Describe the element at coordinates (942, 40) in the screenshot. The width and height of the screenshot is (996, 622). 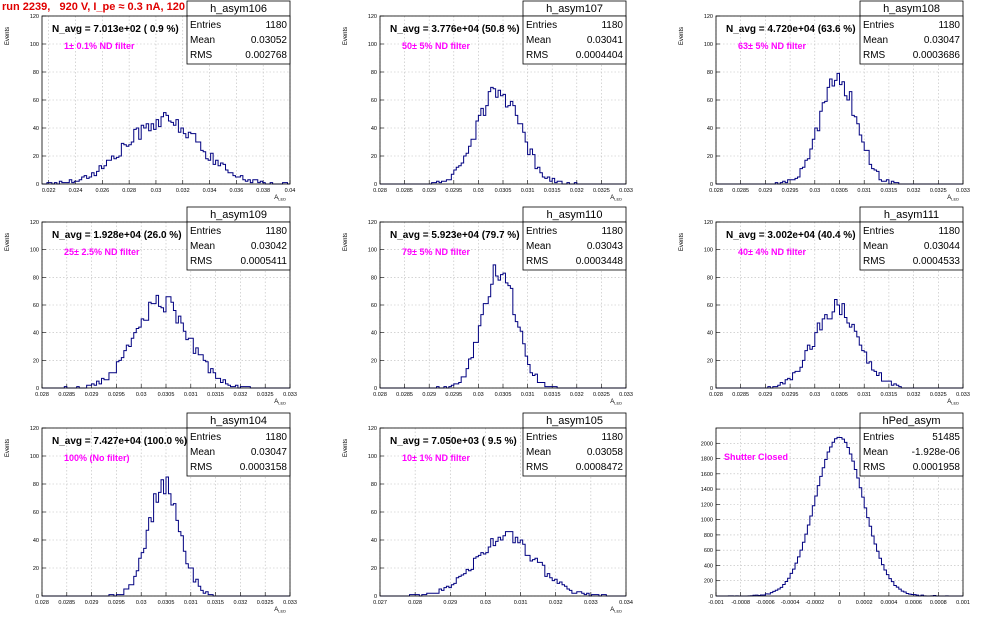
I see `stats-value: 0.03047` at that location.